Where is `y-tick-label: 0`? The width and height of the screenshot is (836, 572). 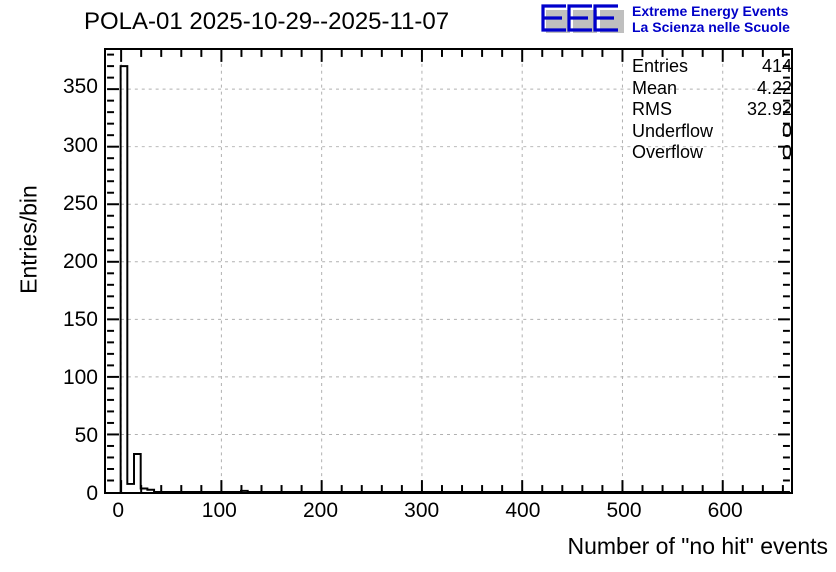 y-tick-label: 0 is located at coordinates (92, 493).